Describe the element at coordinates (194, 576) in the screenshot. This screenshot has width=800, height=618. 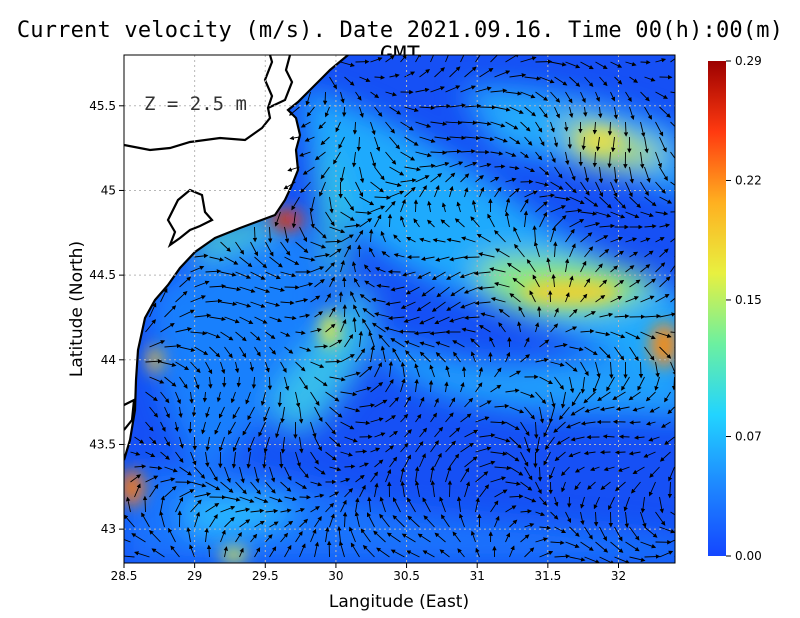
I see `x-tick-label: 29` at that location.